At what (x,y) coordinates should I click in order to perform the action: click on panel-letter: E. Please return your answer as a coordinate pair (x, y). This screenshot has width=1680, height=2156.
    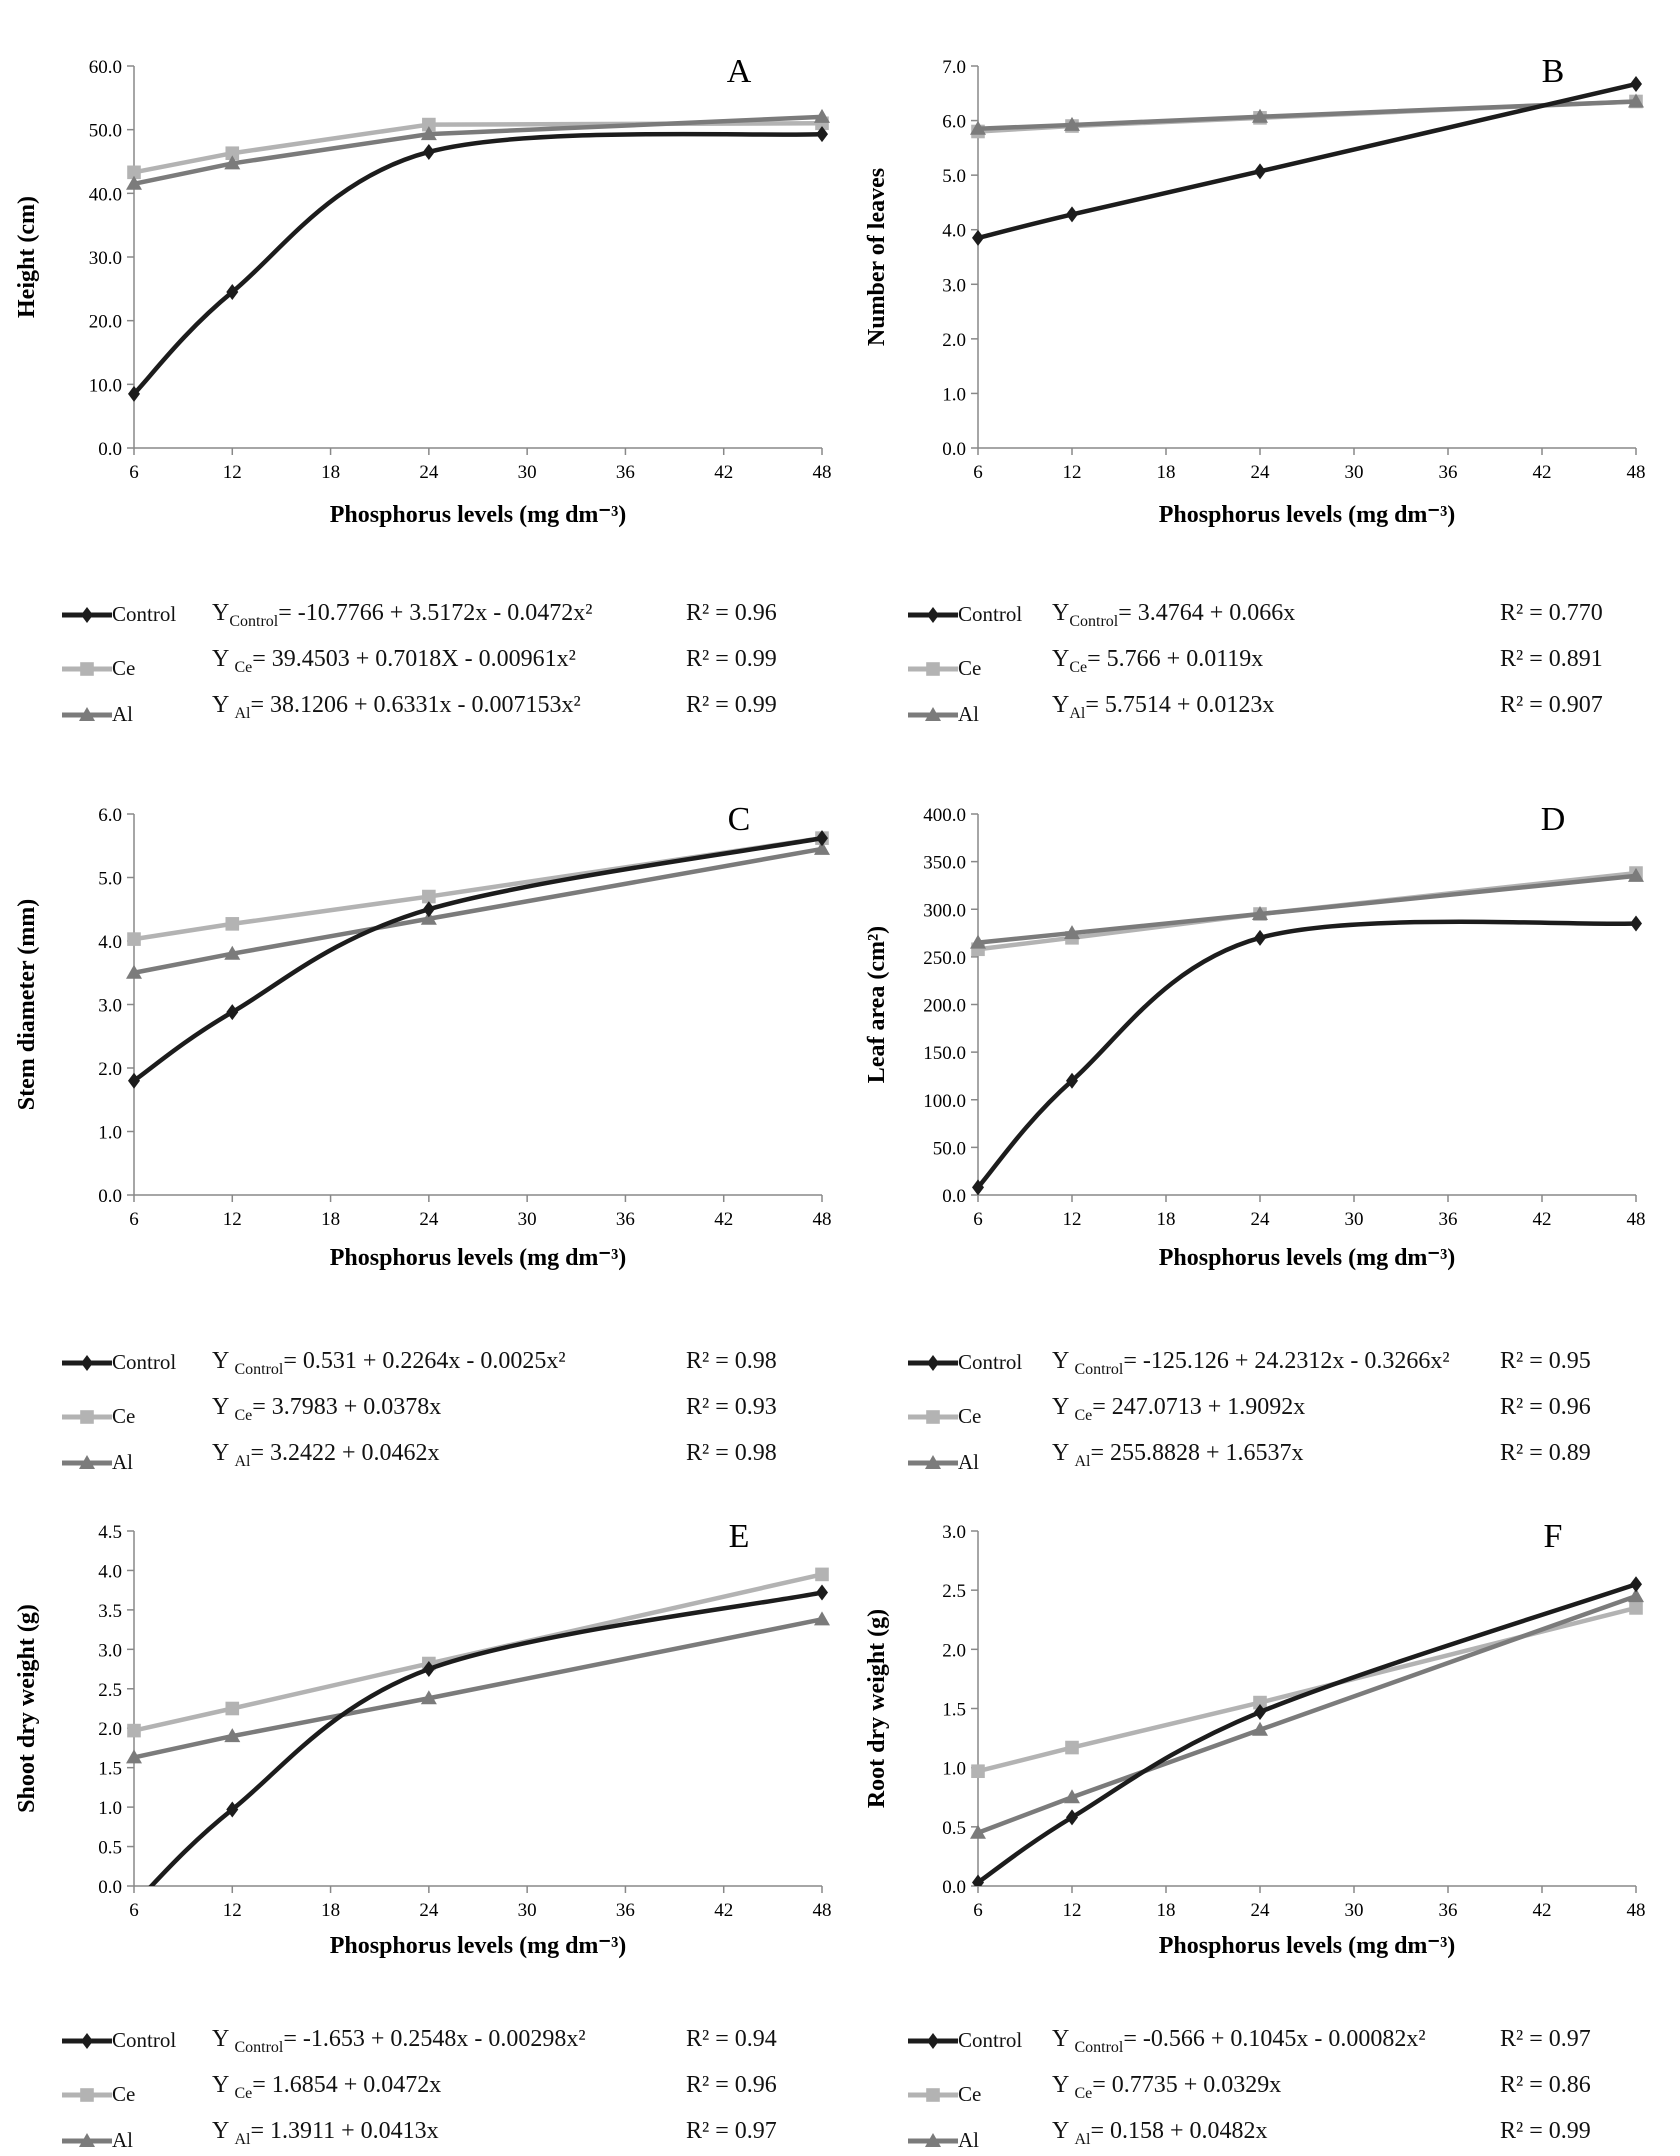
    Looking at the image, I should click on (739, 1536).